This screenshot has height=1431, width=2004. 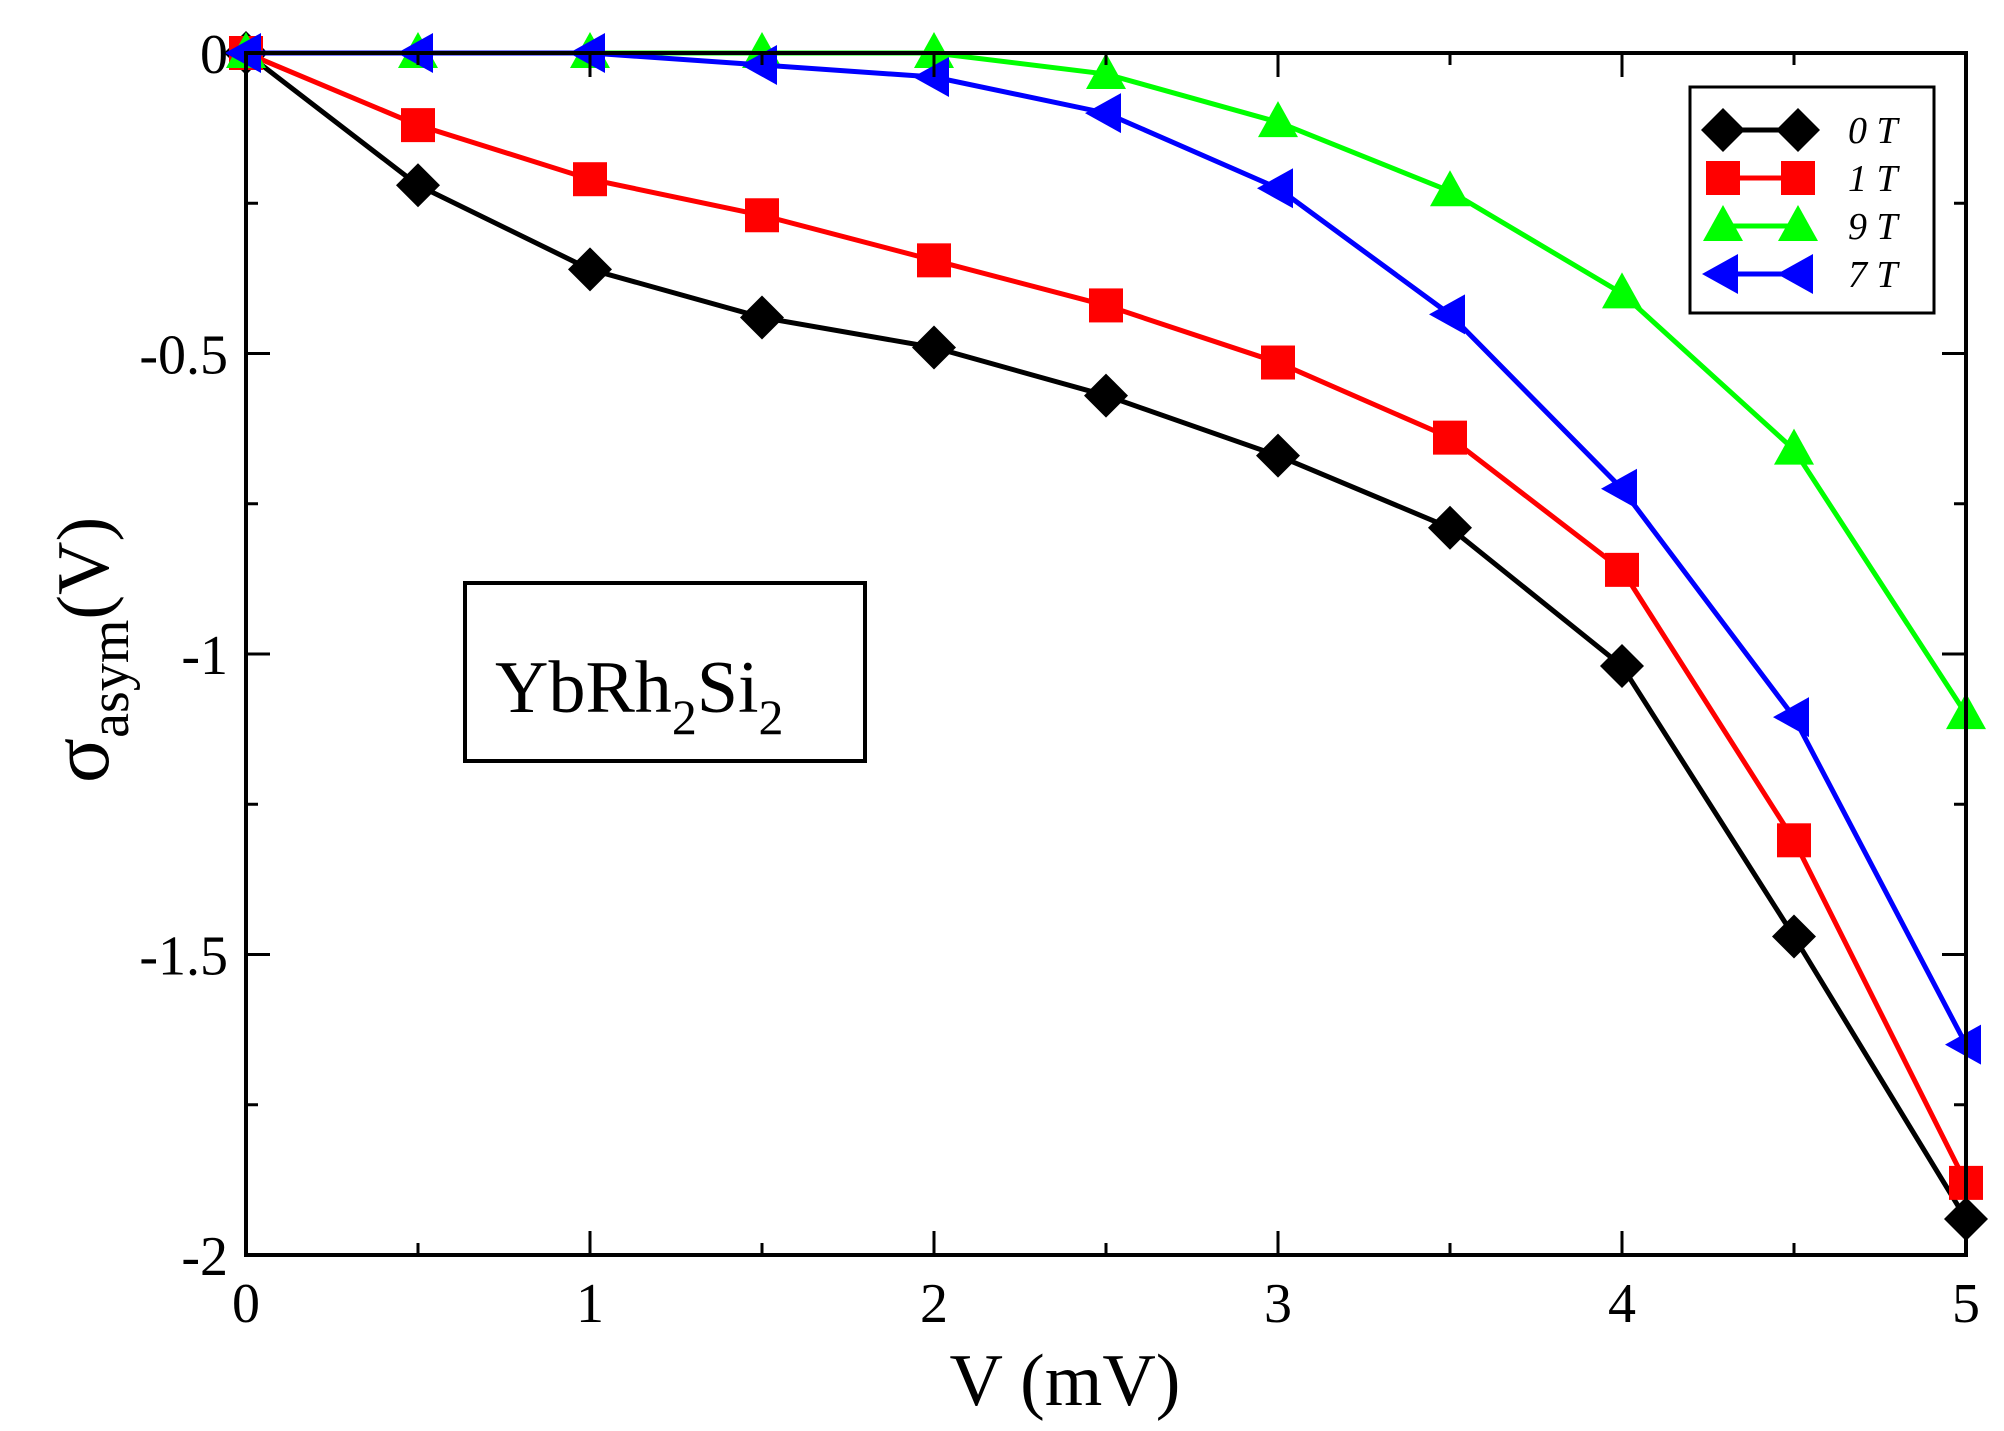 What do you see at coordinates (1065, 1381) in the screenshot?
I see `x-axis-title: V (mV)` at bounding box center [1065, 1381].